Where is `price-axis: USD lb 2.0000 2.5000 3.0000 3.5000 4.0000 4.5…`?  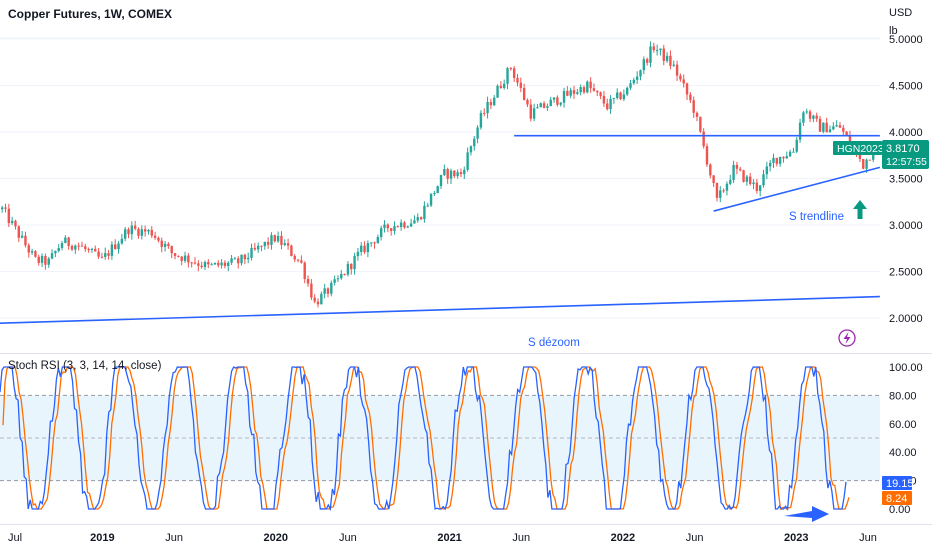 price-axis: USD lb 2.0000 2.5000 3.0000 3.5000 4.0000 4.5… is located at coordinates (906, 166).